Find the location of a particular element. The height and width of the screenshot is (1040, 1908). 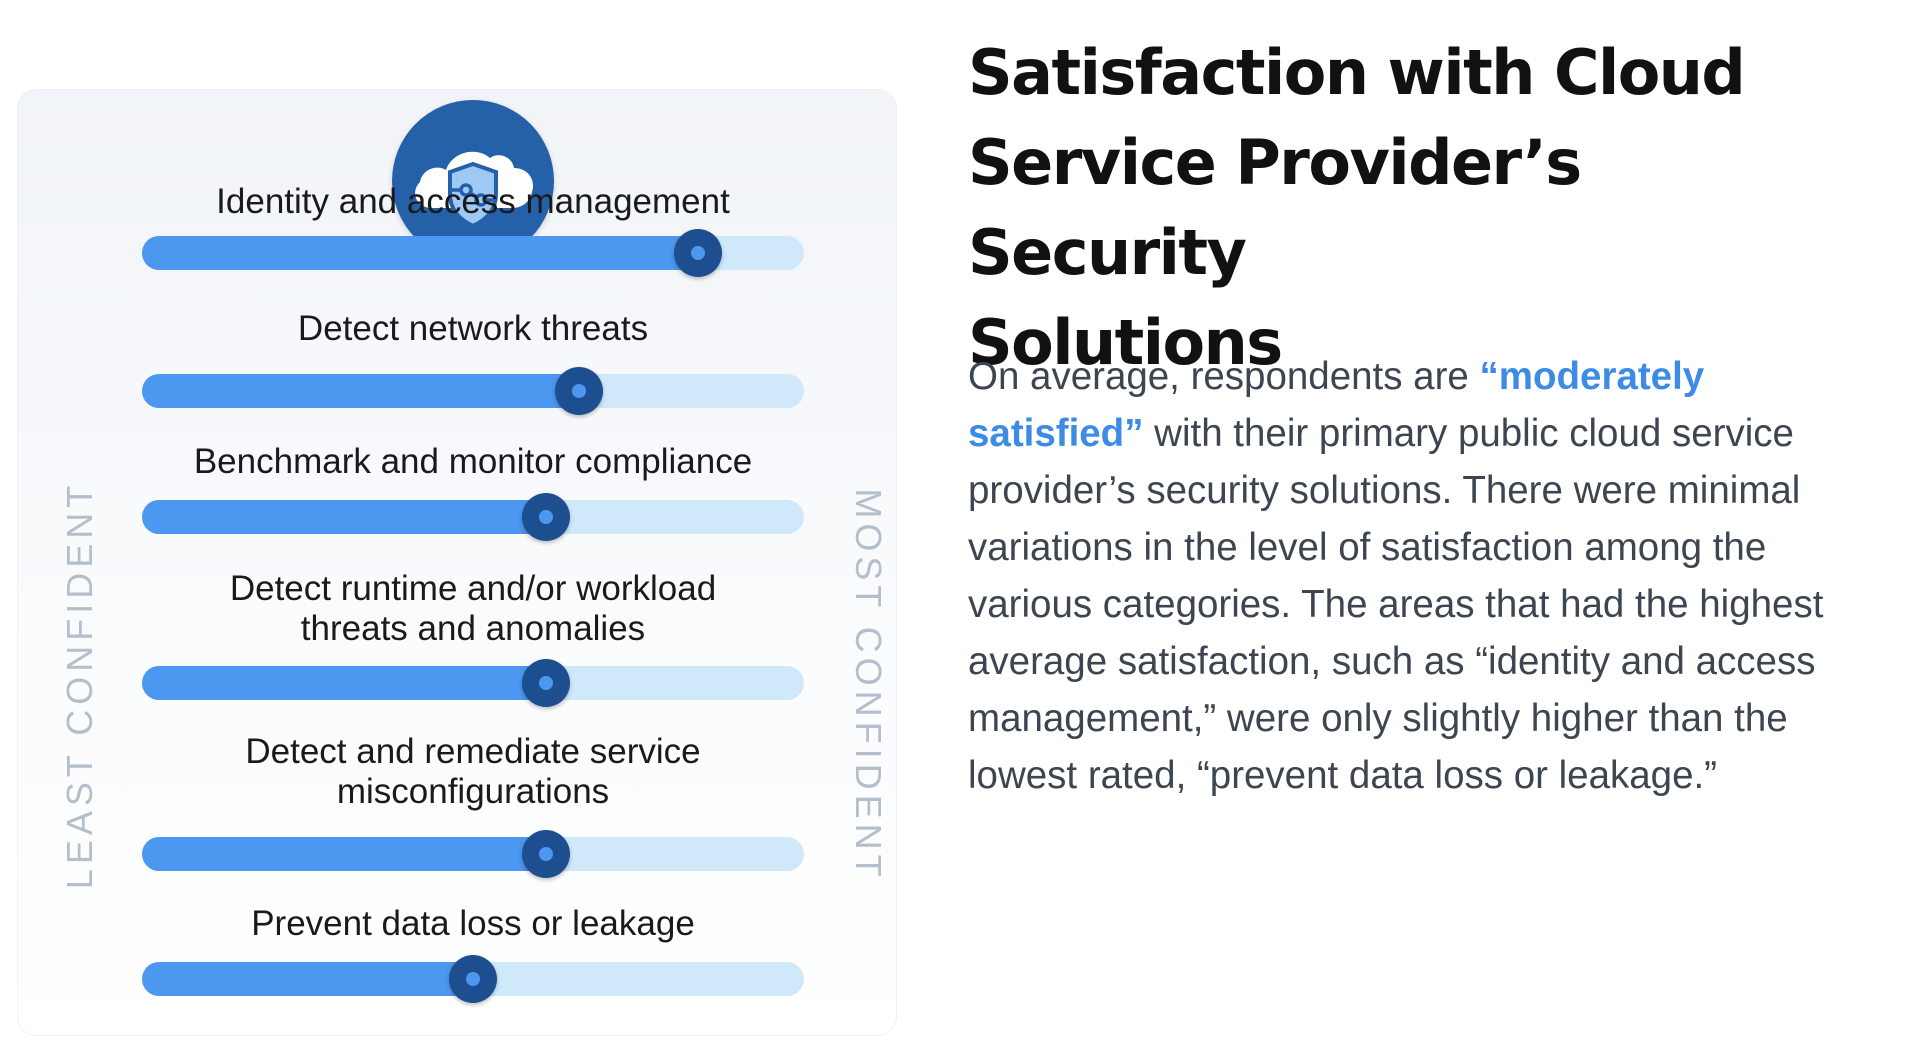

bar-label: Benchmark and monitor compliance is located at coordinates (473, 462).